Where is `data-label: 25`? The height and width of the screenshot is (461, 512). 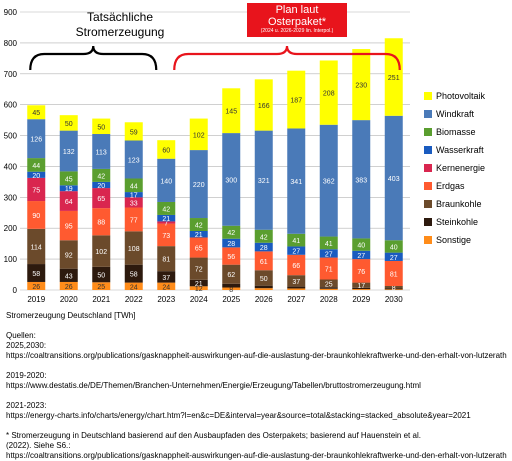 data-label: 25 is located at coordinates (329, 284).